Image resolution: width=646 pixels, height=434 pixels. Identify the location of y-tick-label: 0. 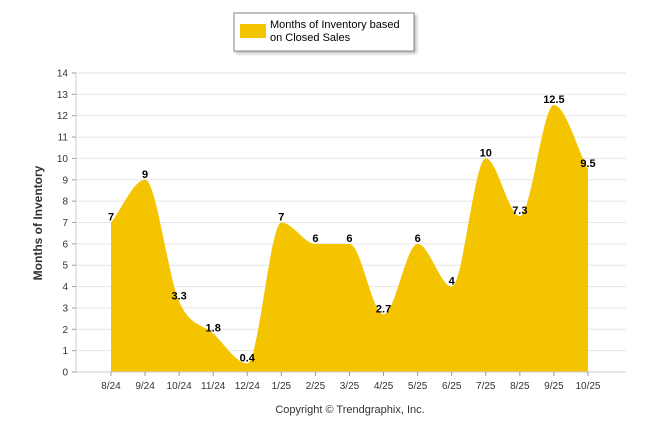
(65, 373).